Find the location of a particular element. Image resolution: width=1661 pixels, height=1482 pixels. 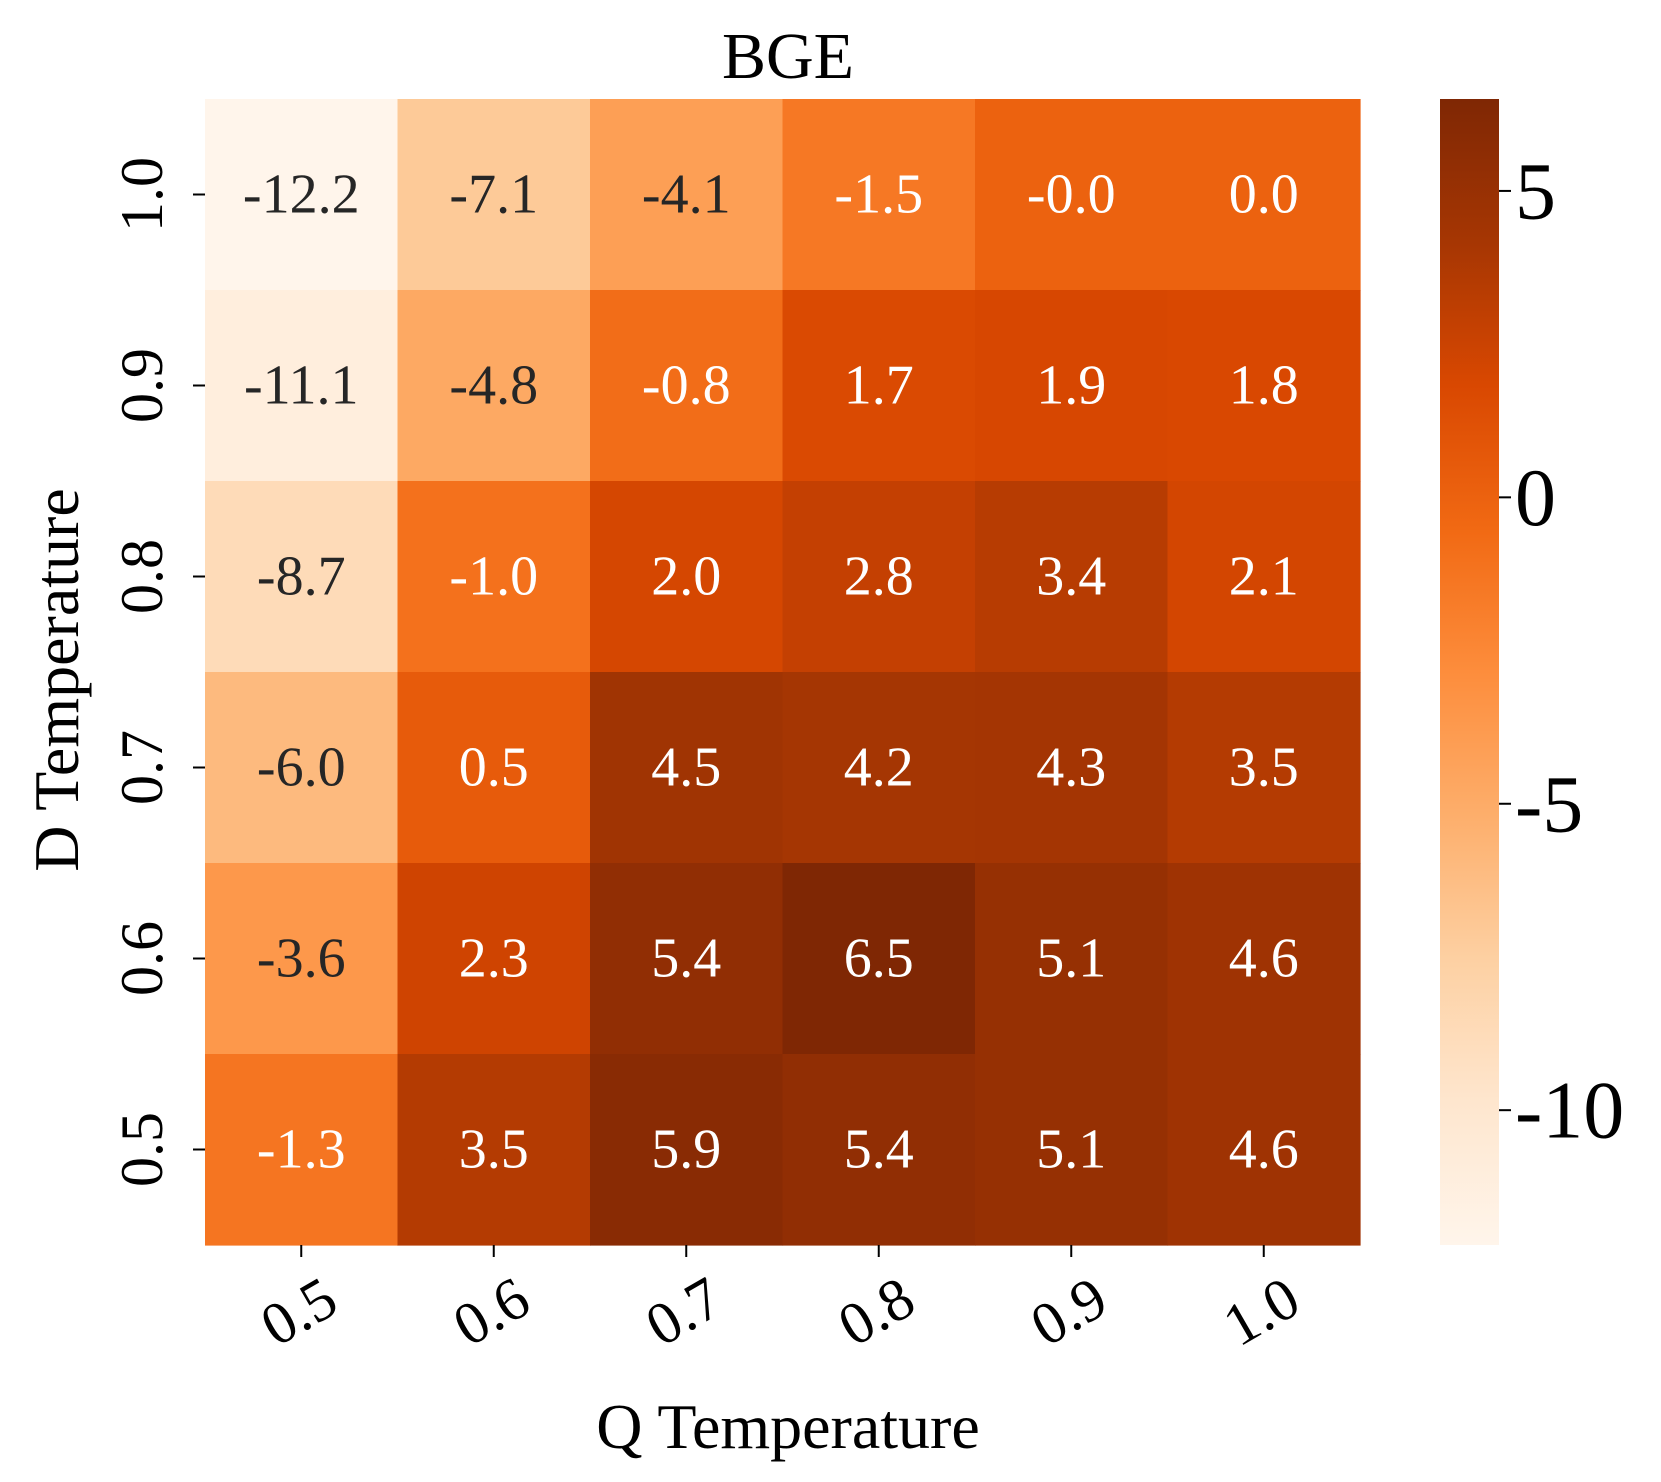

y-tick-label: 1.0 is located at coordinates (142, 194).